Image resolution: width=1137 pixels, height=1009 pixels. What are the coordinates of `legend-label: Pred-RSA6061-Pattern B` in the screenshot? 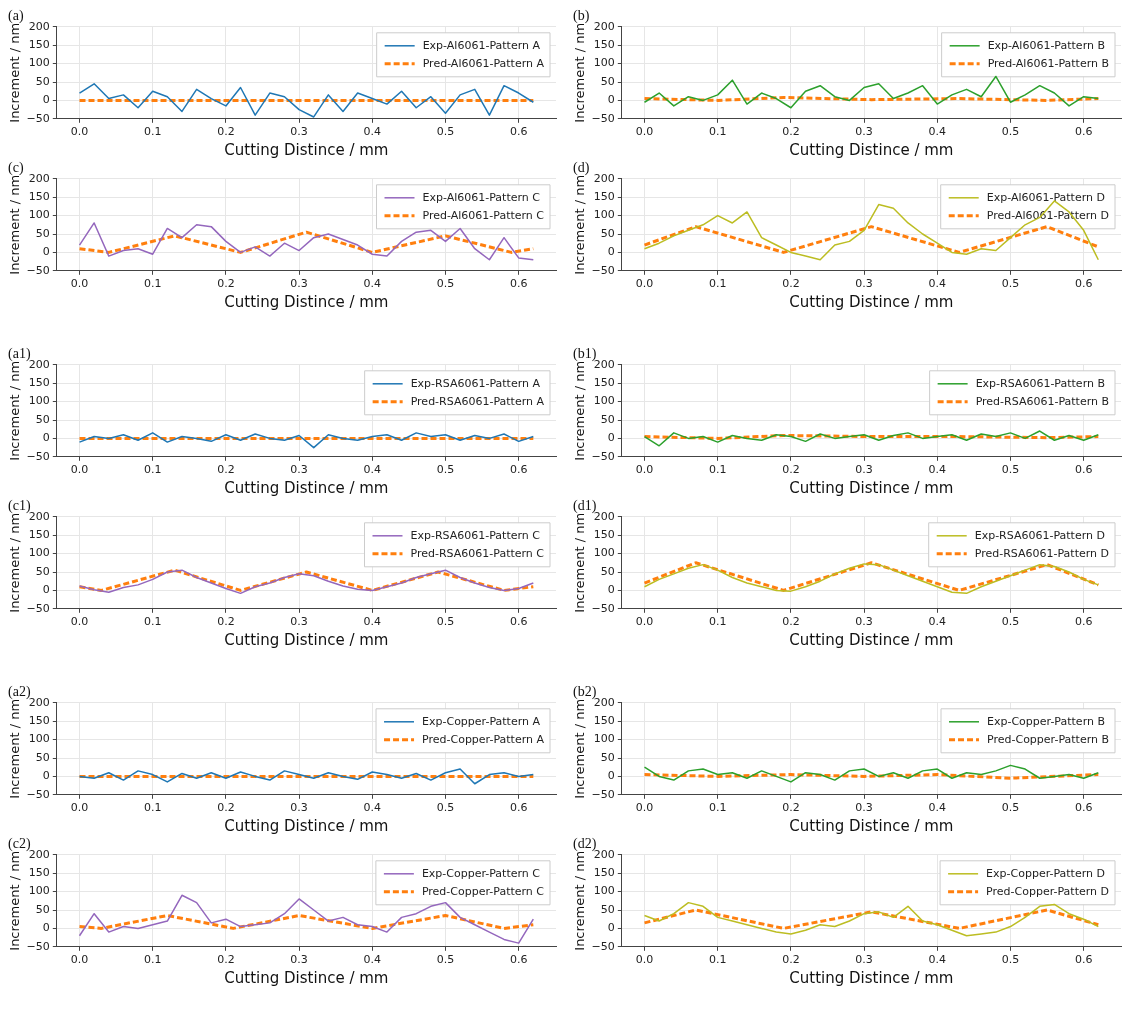 It's located at (1042, 401).